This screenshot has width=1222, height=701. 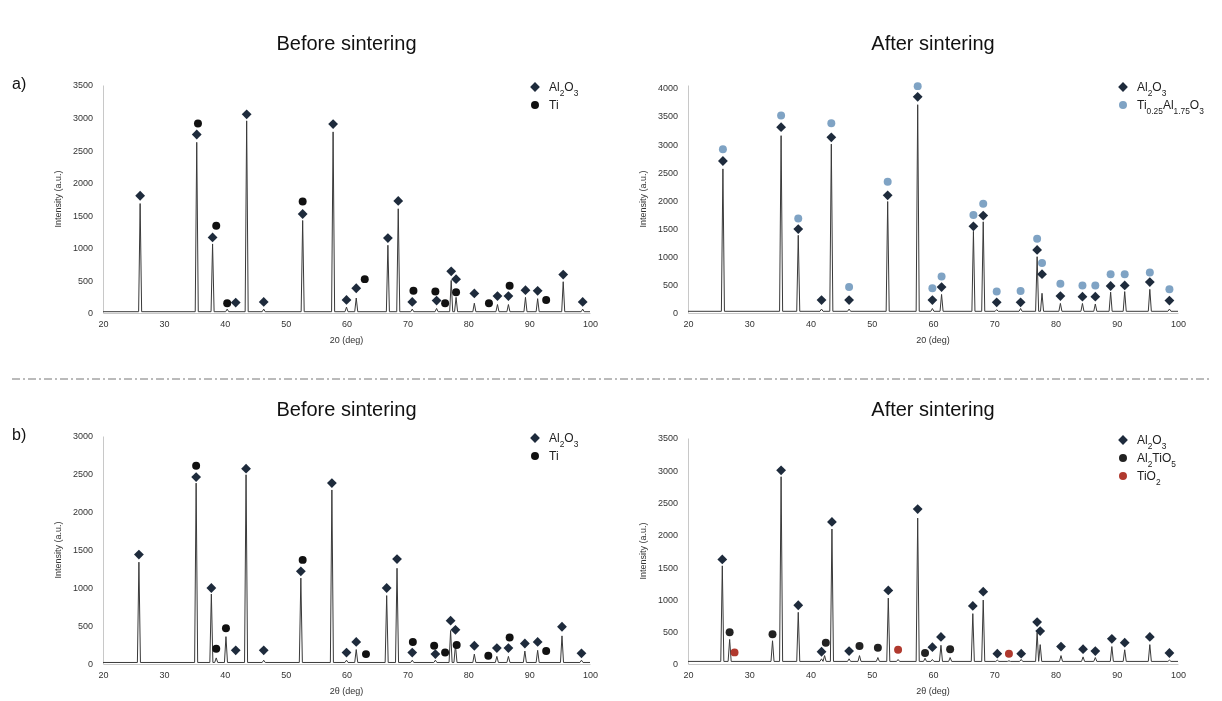 I want to click on x-tick-label: 20, so click(x=103, y=675).